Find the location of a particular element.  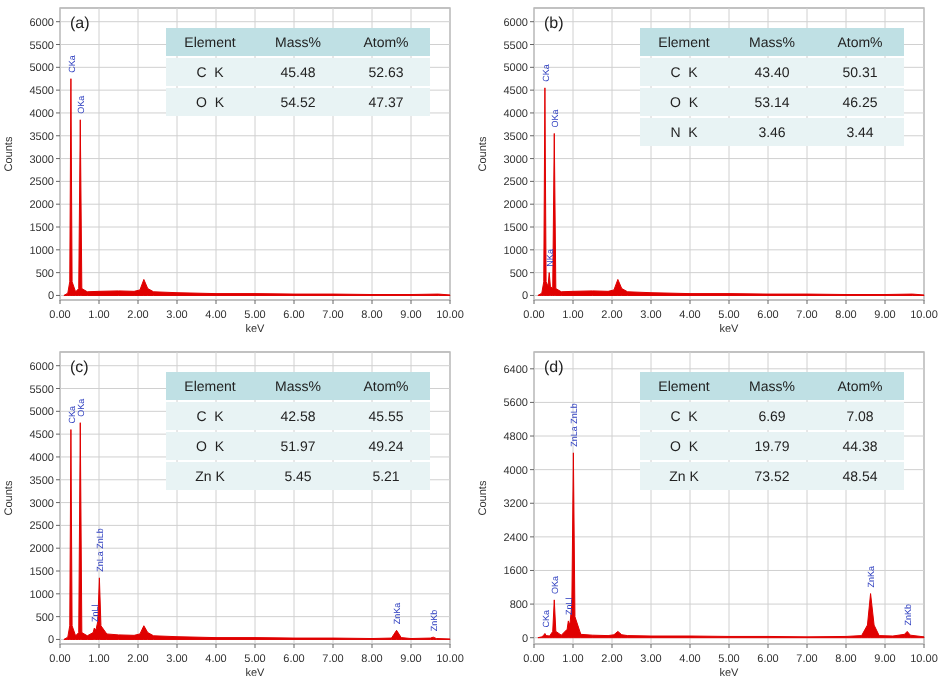

chart-title: (c) is located at coordinates (80, 367).